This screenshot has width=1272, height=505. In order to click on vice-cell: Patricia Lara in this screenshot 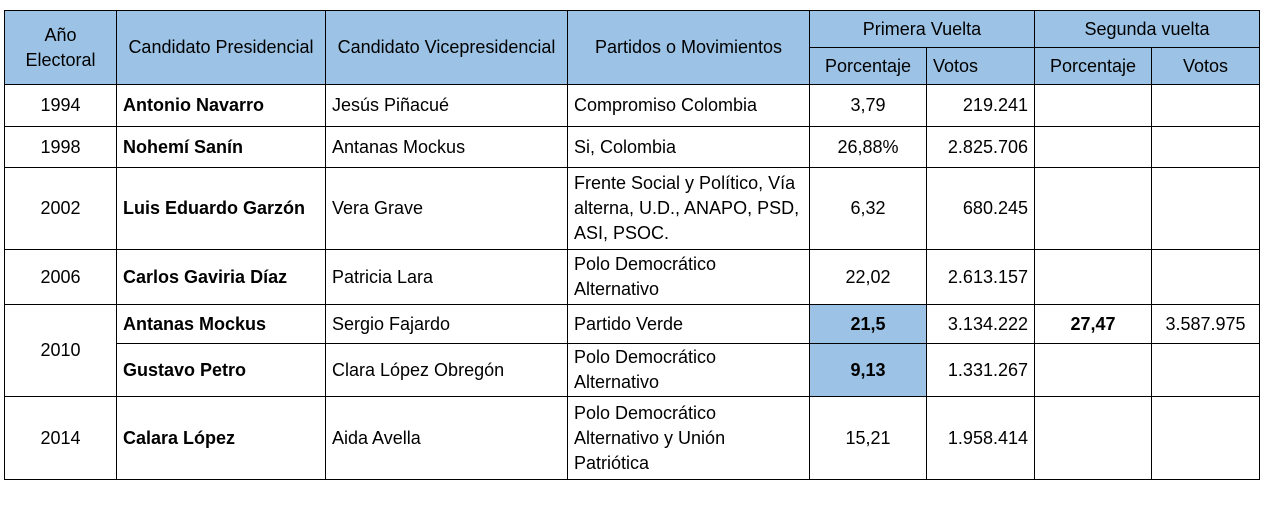, I will do `click(446, 277)`.